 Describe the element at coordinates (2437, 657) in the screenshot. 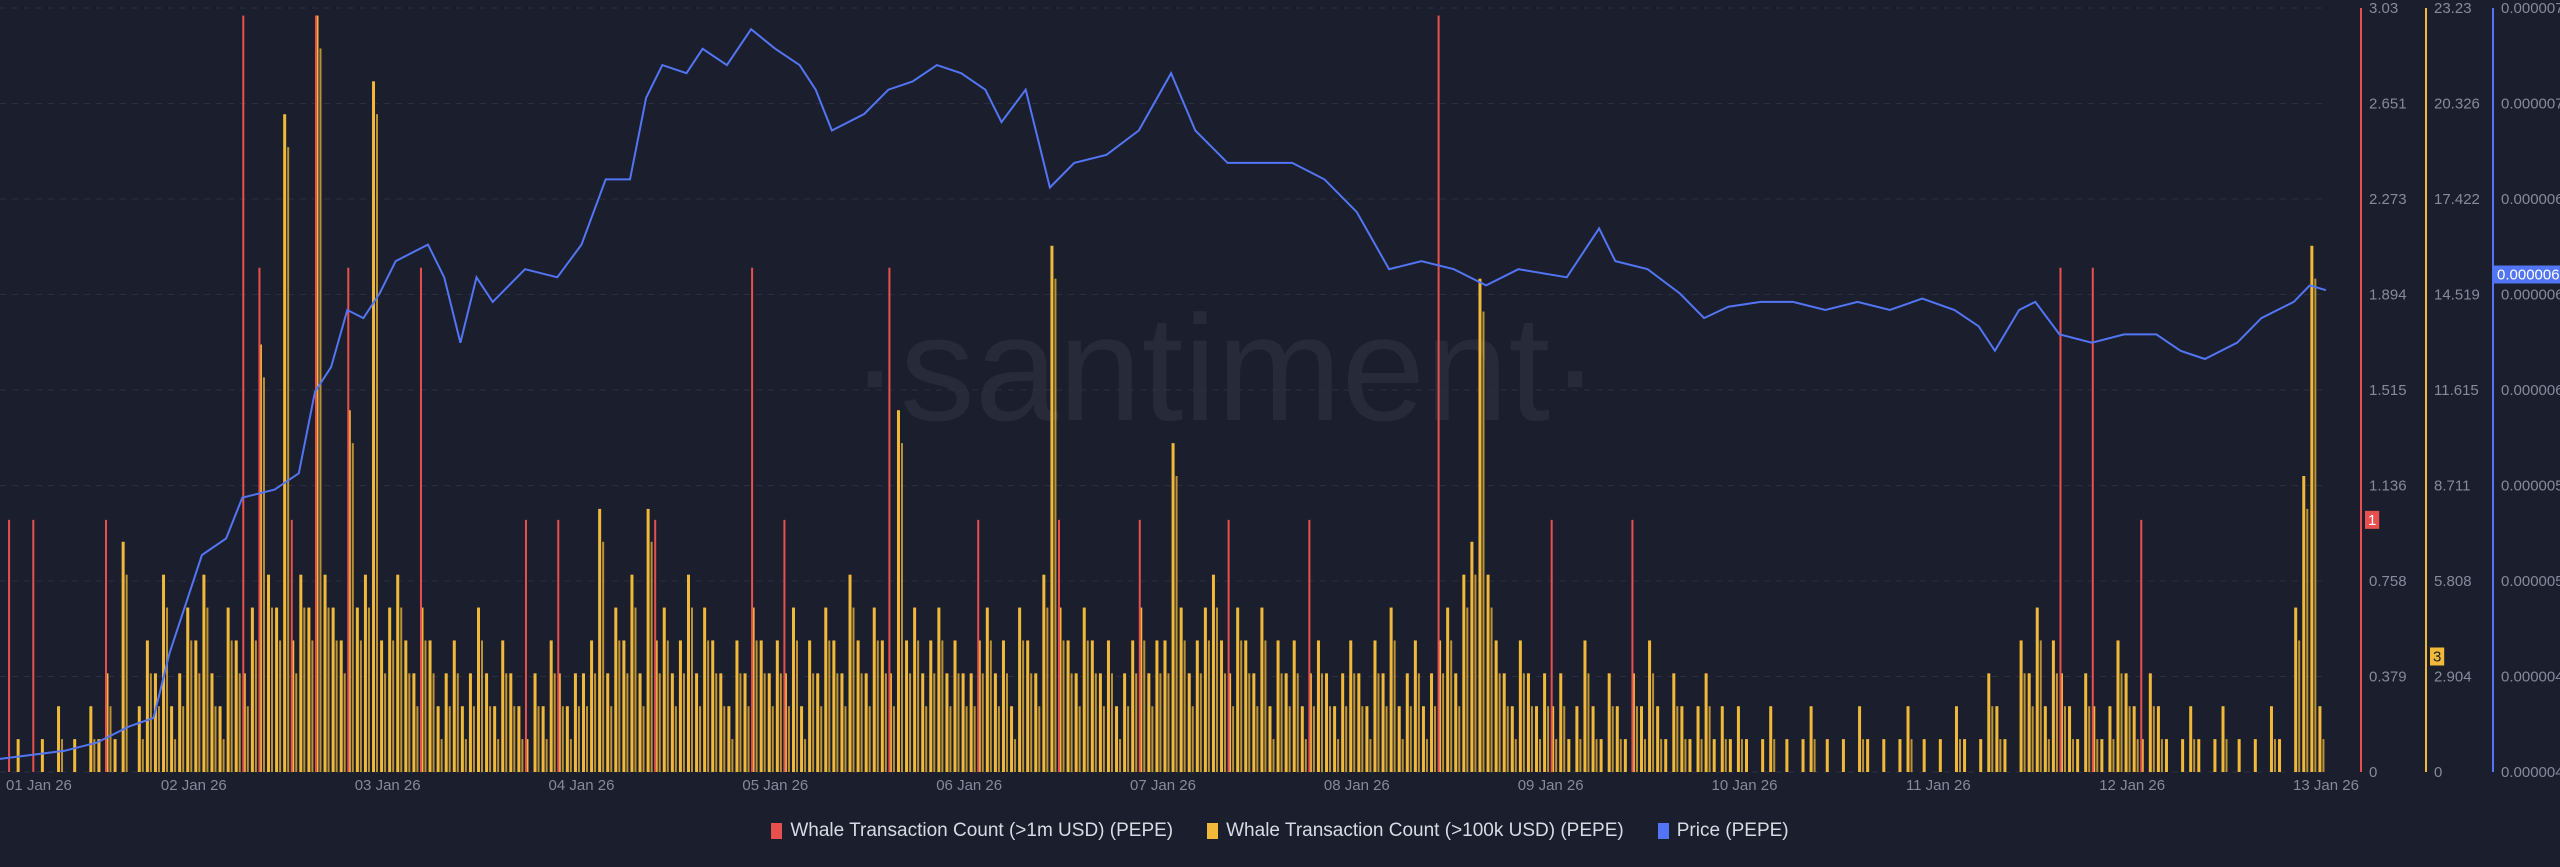

I see `axis-badge-label: 3` at that location.